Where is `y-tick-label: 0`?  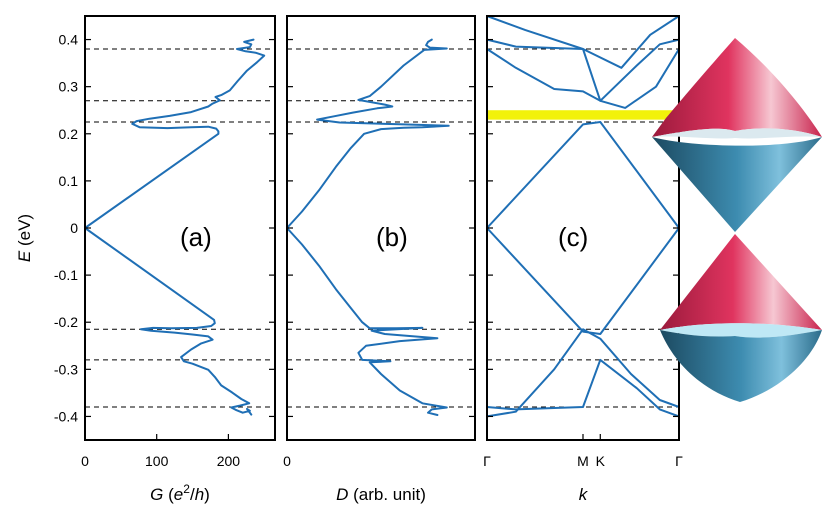
y-tick-label: 0 is located at coordinates (74, 228).